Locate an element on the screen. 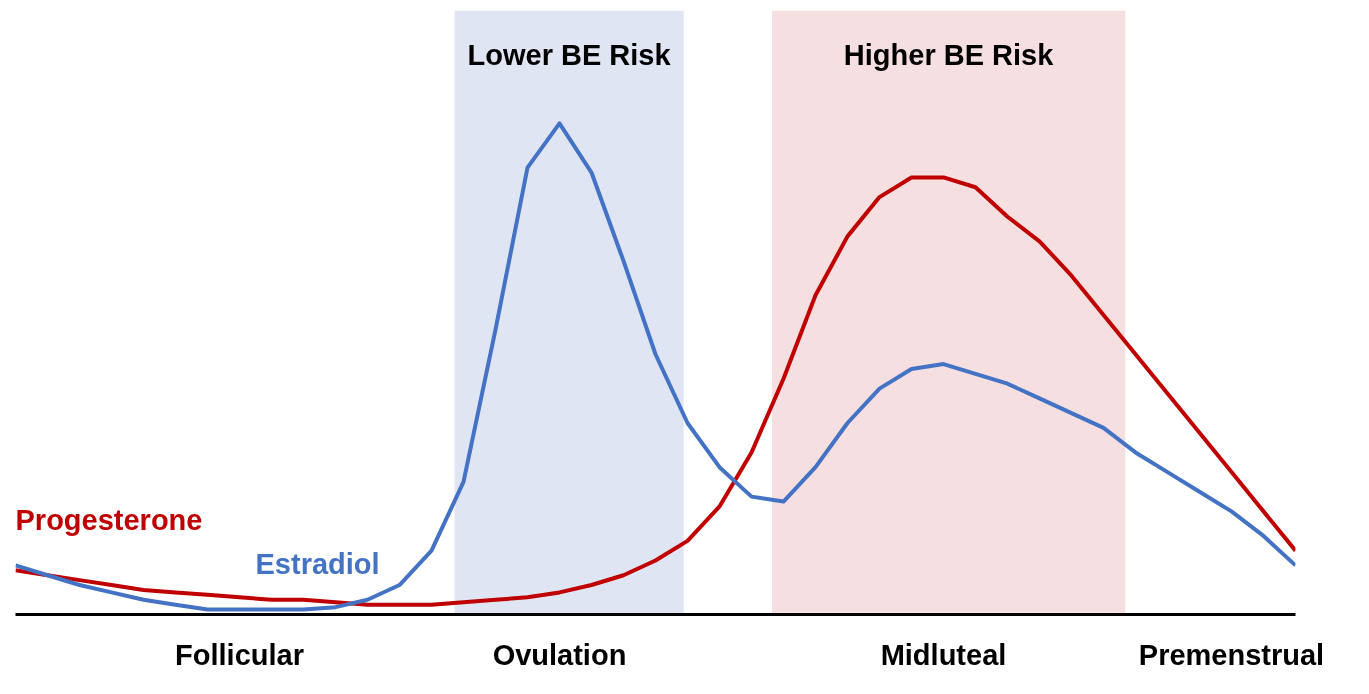 This screenshot has width=1369, height=694. x-tick-label: Midluteal is located at coordinates (943, 654).